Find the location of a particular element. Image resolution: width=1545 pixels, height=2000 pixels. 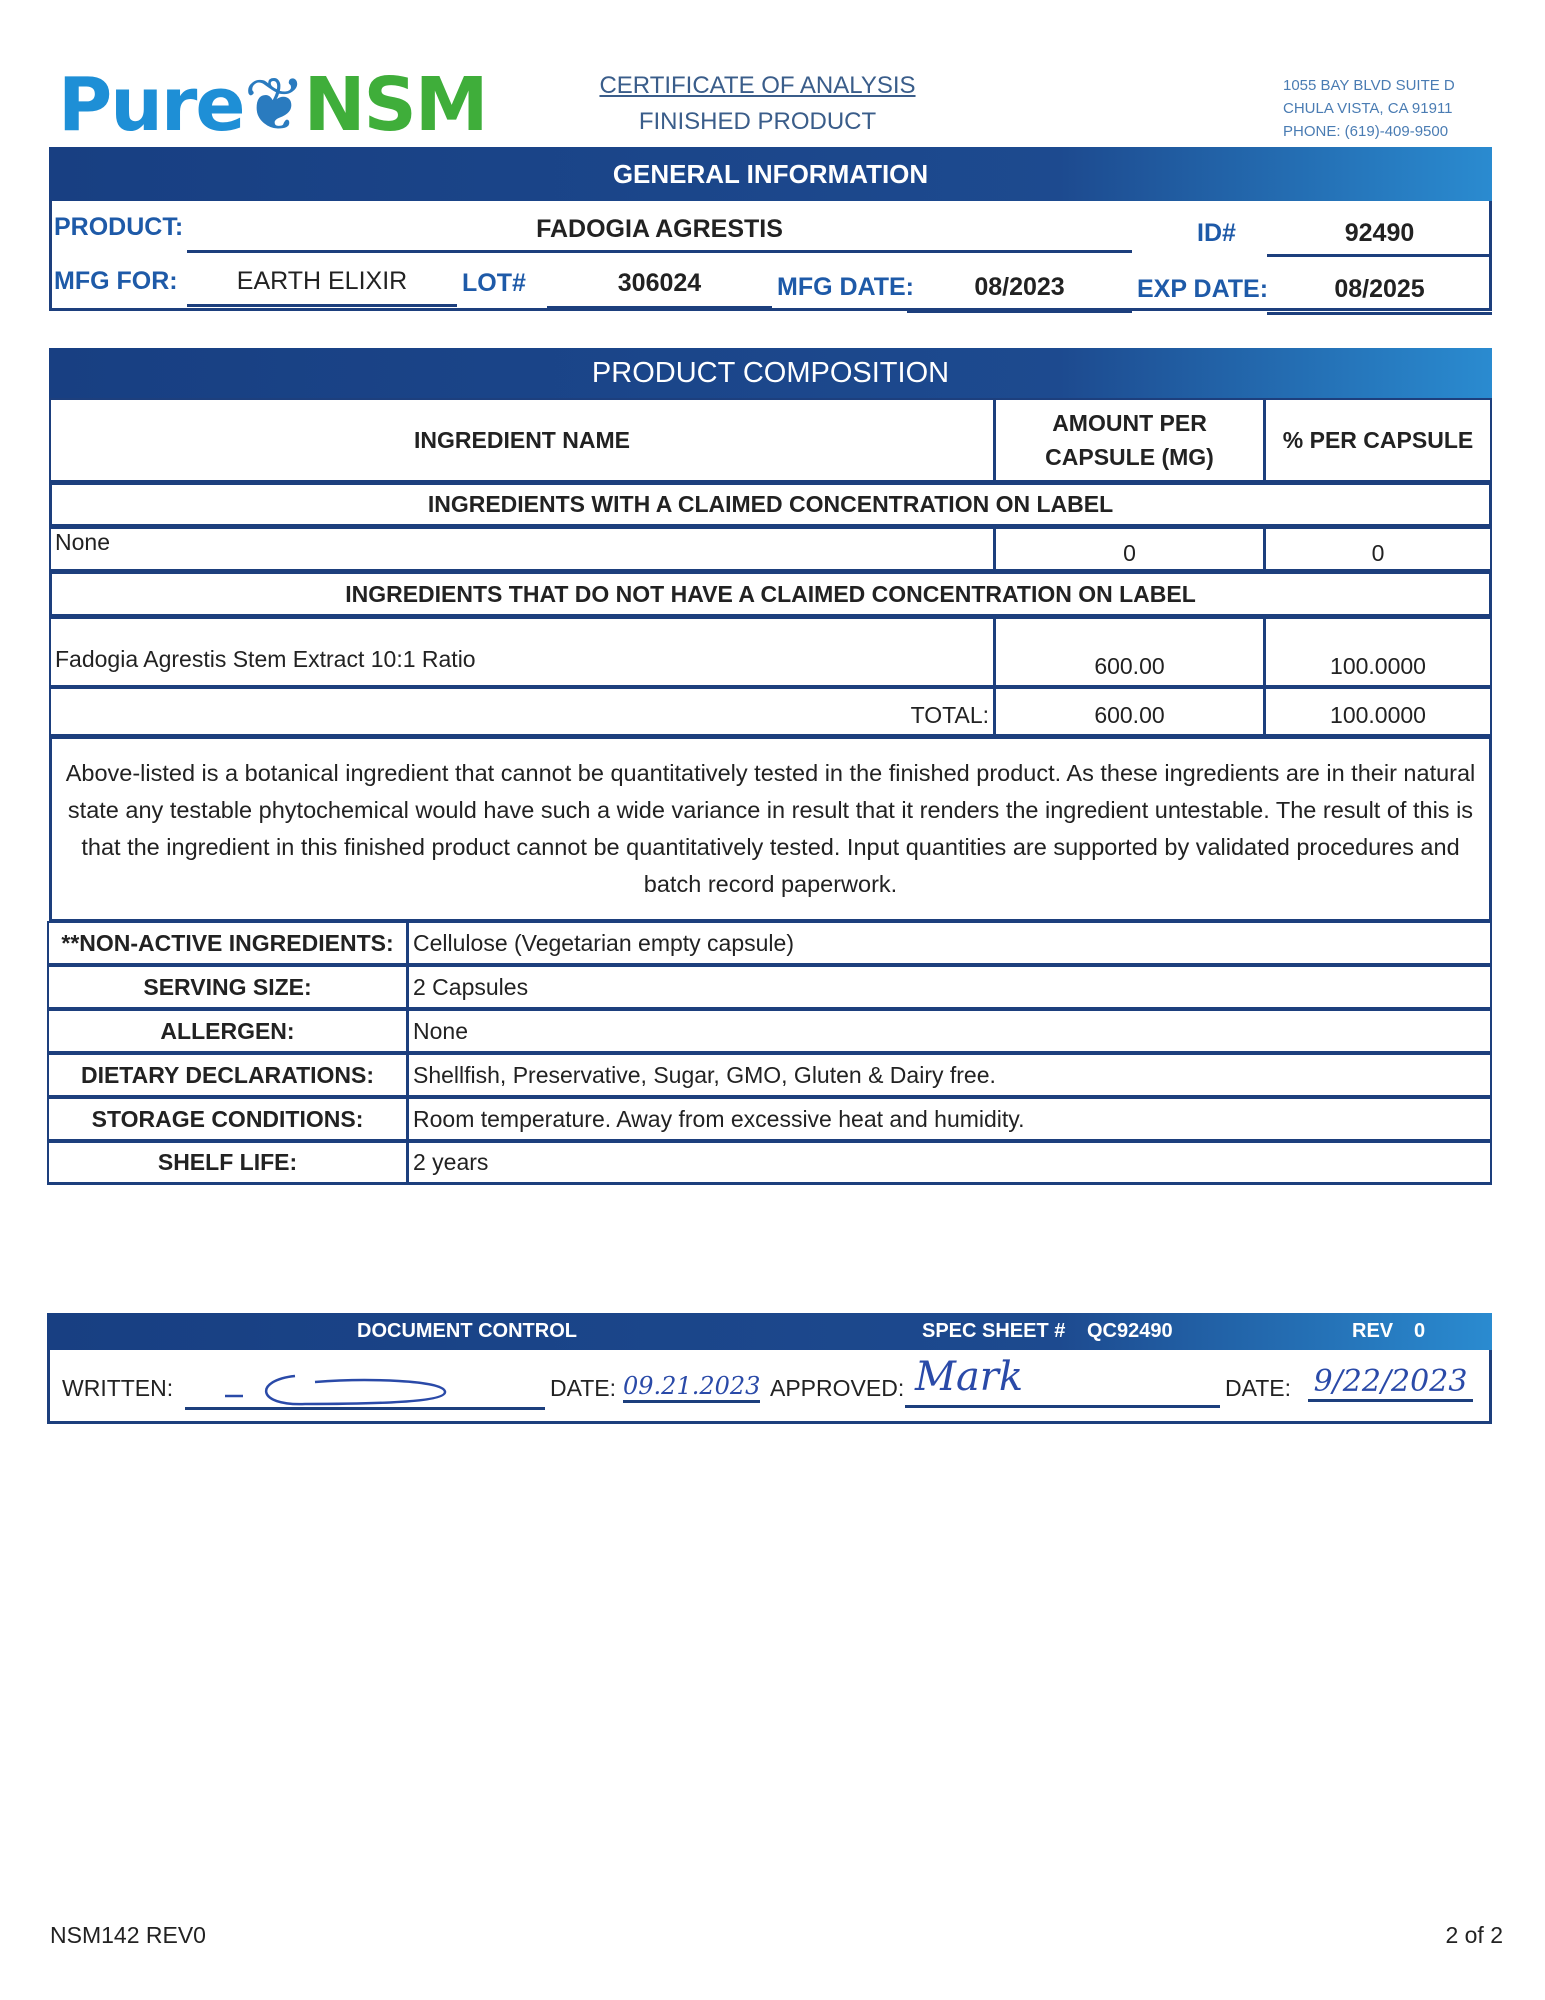

column-header-percent: % PER CAPSULE is located at coordinates (1378, 440).